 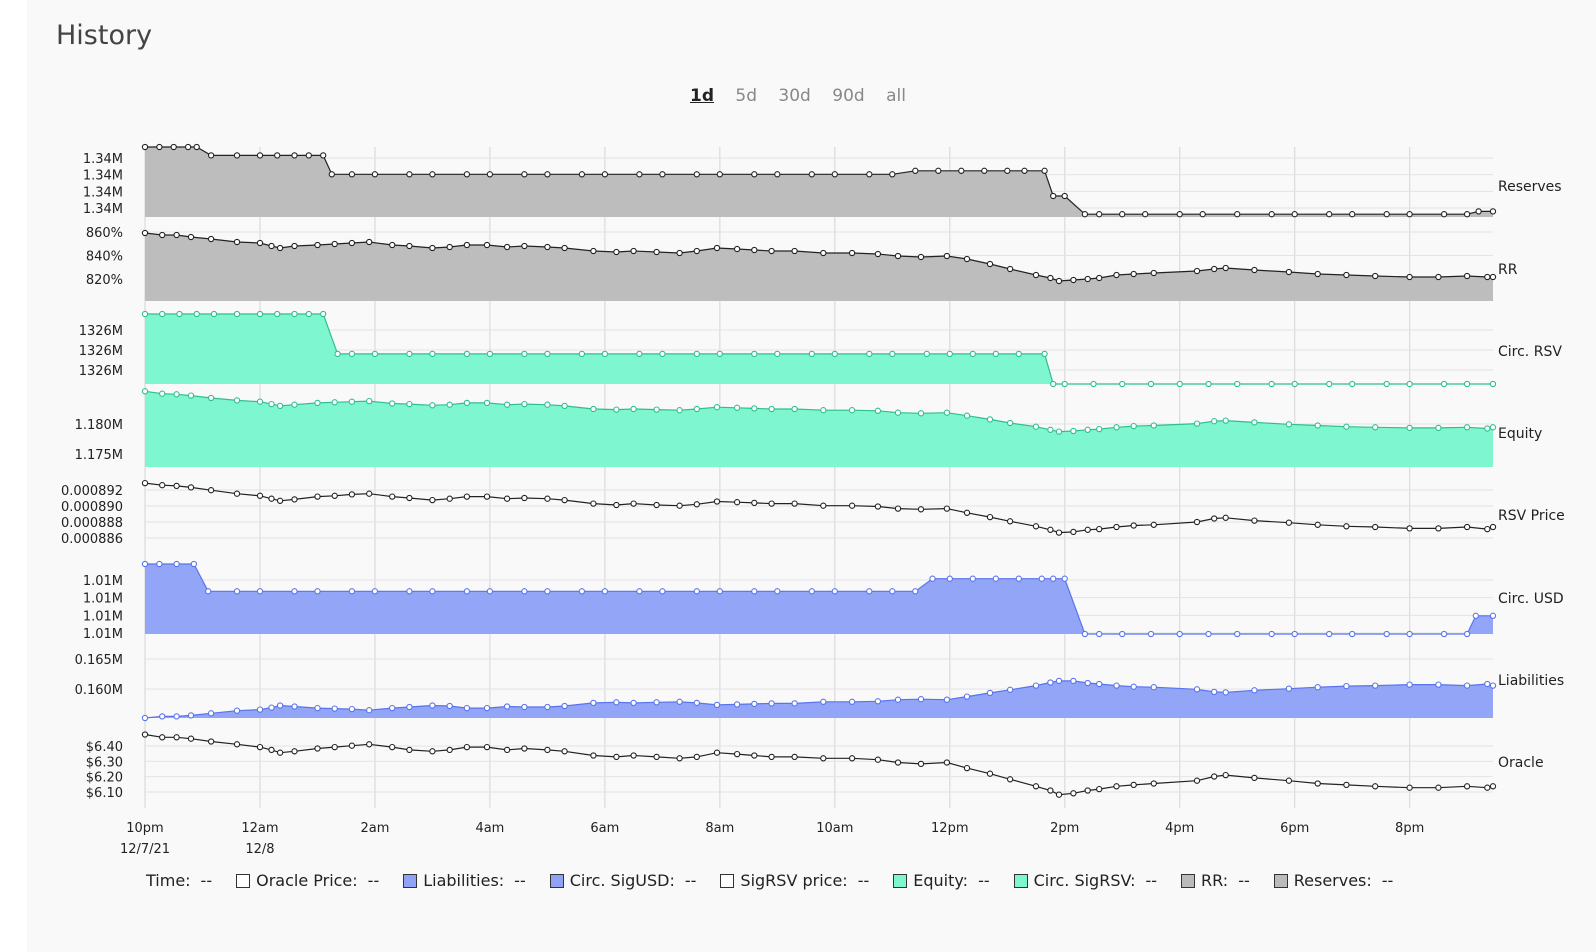 What do you see at coordinates (1333, 880) in the screenshot?
I see `legend-reserves: Reserves: --` at bounding box center [1333, 880].